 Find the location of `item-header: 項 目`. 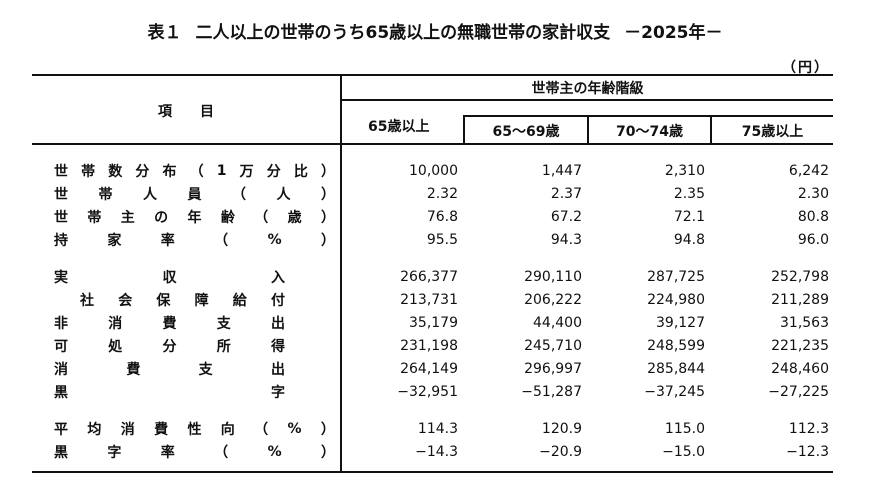

item-header: 項 目 is located at coordinates (186, 112).